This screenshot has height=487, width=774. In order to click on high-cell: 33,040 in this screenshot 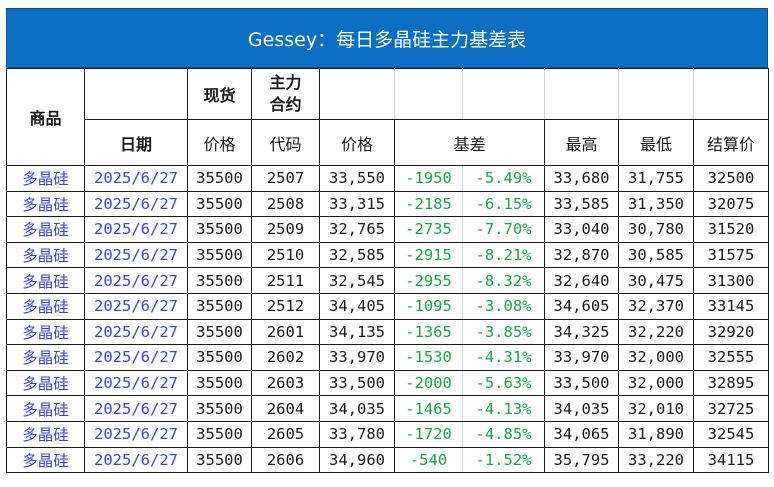, I will do `click(581, 229)`.